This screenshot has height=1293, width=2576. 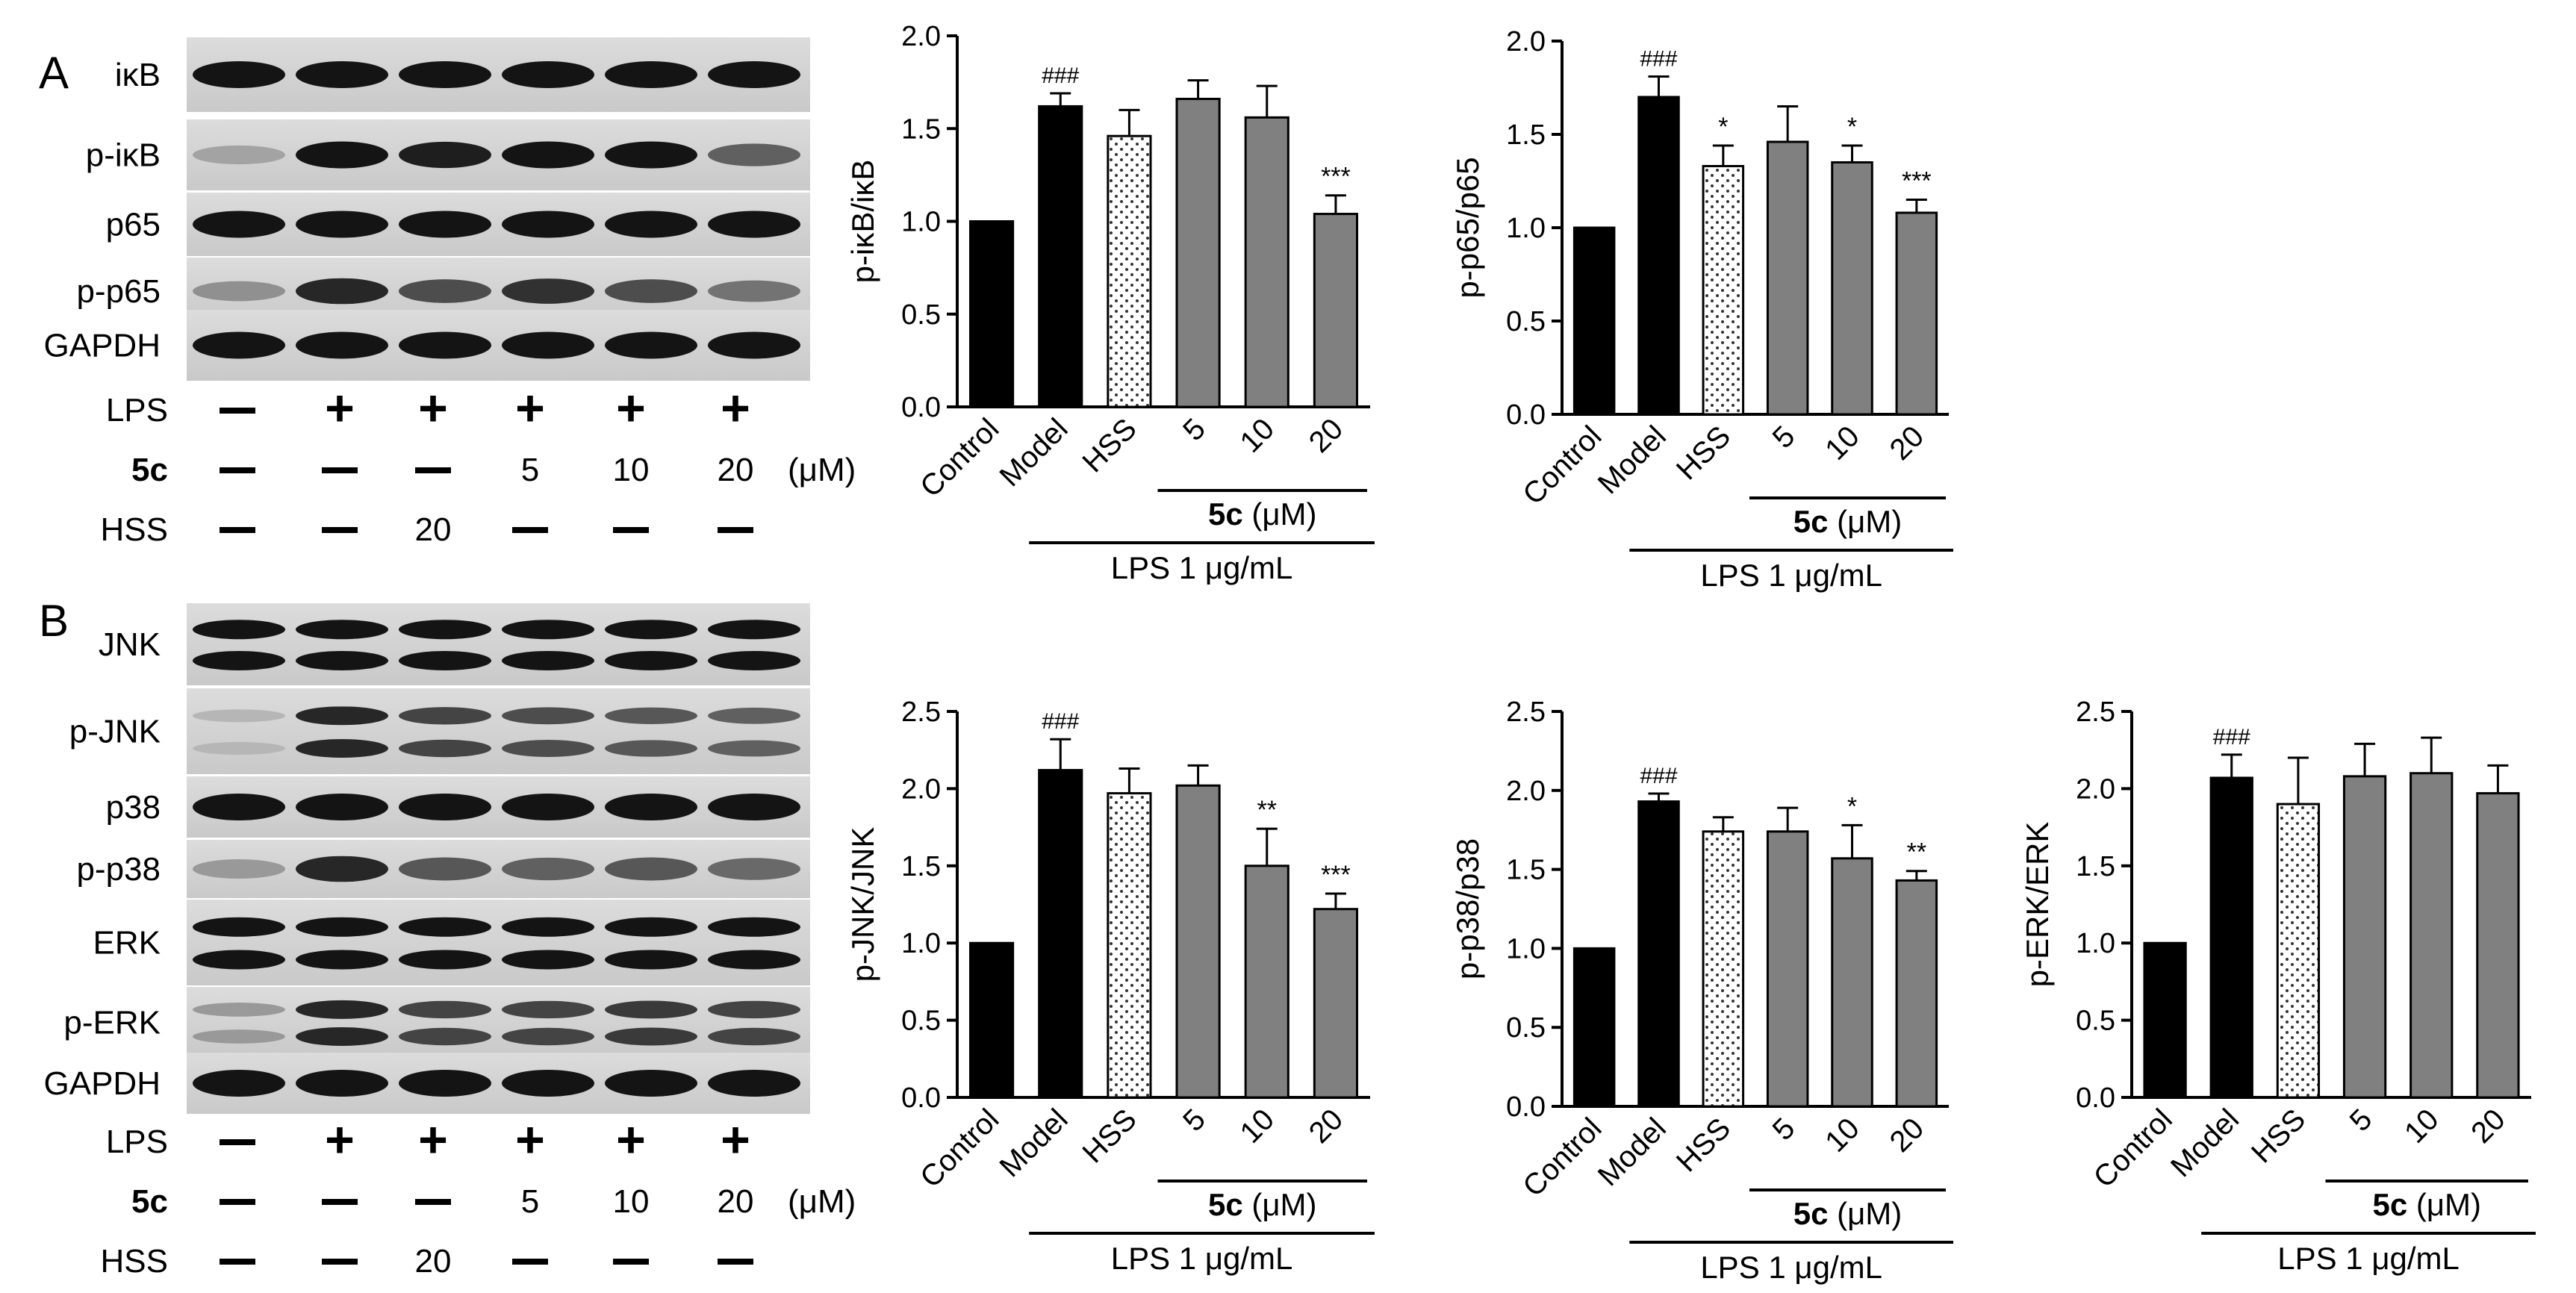 What do you see at coordinates (54, 73) in the screenshot?
I see `panel-a-label: A` at bounding box center [54, 73].